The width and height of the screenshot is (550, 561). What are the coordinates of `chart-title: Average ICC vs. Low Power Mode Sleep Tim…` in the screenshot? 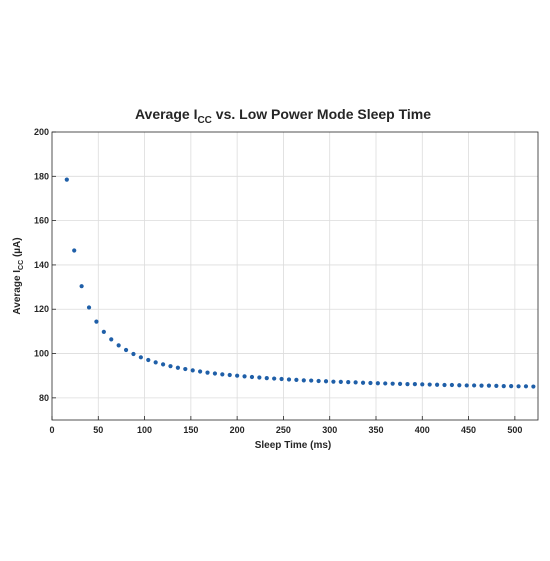 It's located at (283, 116).